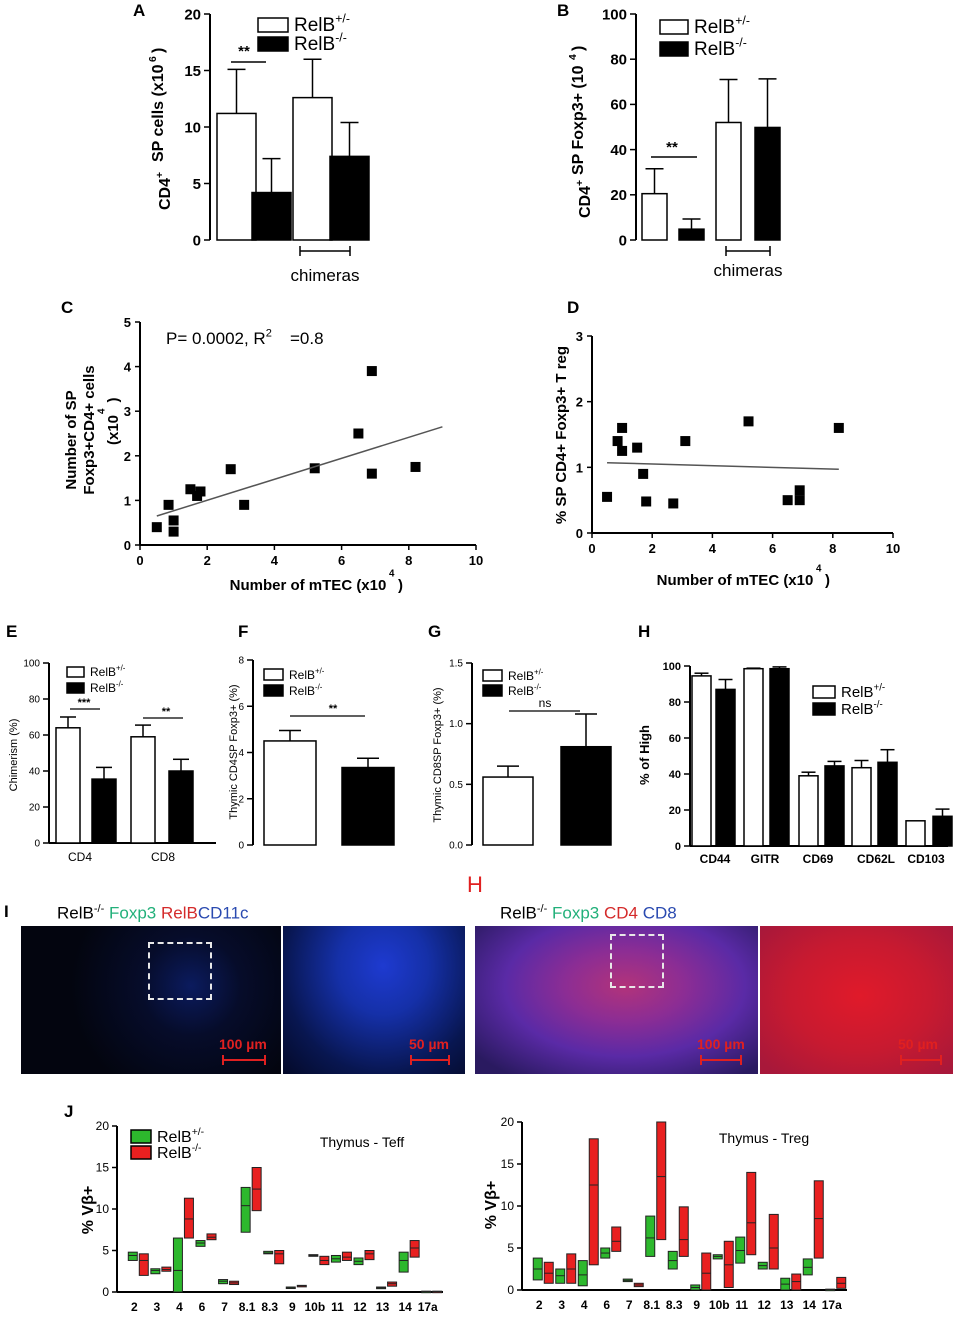  Describe the element at coordinates (606, 1305) in the screenshot. I see `x-category-label: 6` at that location.